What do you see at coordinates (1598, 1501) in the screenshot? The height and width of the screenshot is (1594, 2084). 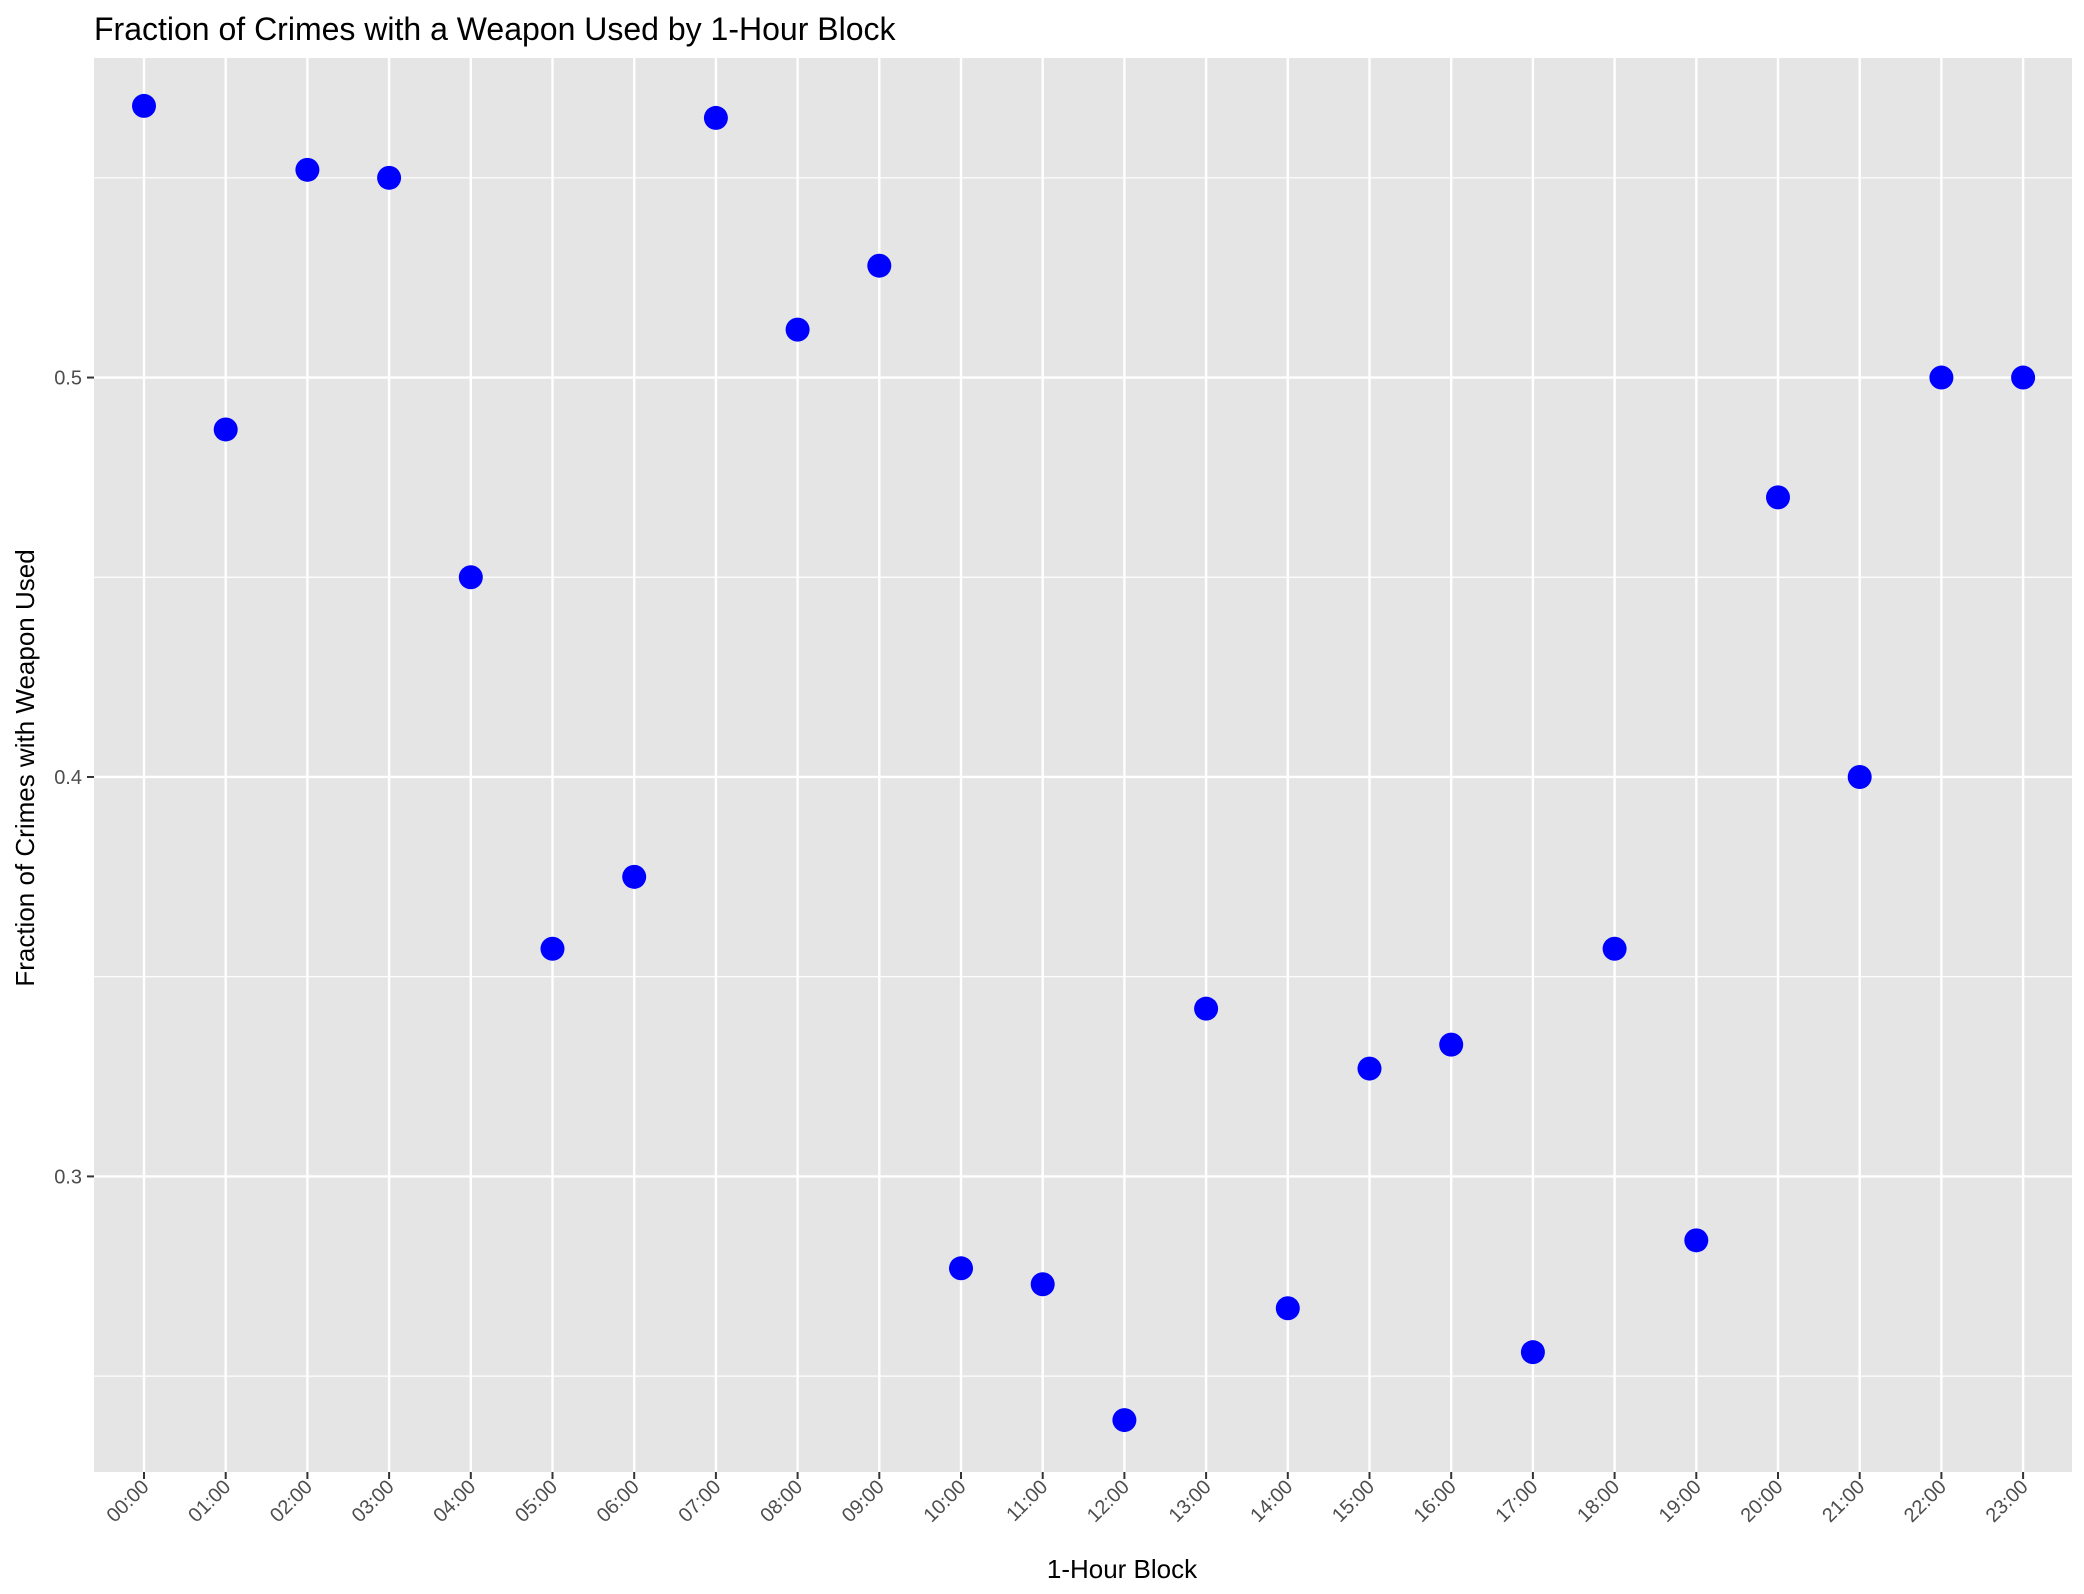 I see `x-tick-label: 18:00` at bounding box center [1598, 1501].